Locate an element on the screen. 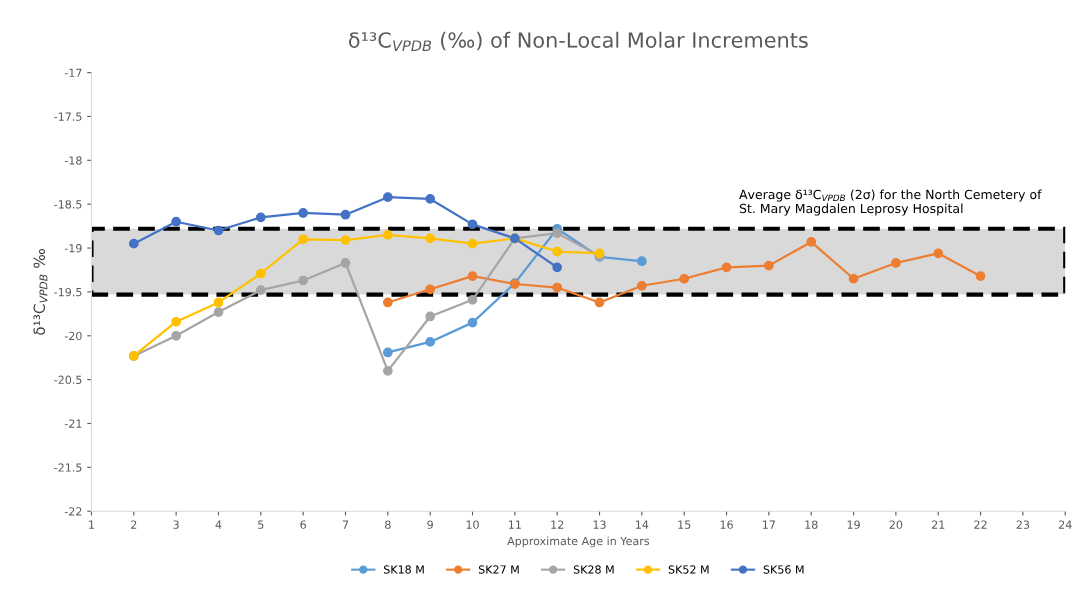 This screenshot has height=605, width=1076. x-tick-label: 8 is located at coordinates (388, 524).